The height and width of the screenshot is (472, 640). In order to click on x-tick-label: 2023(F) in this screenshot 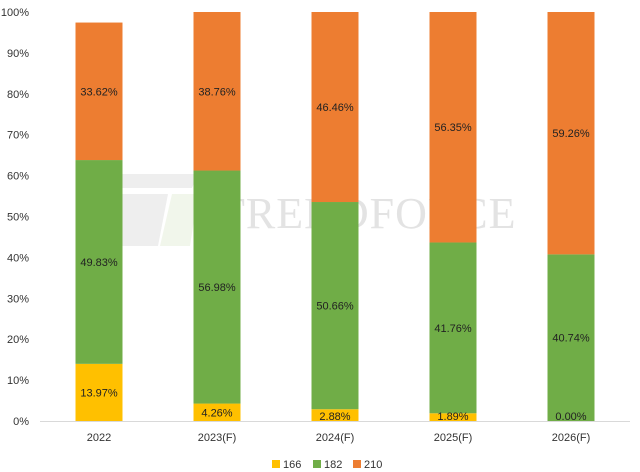, I will do `click(217, 438)`.